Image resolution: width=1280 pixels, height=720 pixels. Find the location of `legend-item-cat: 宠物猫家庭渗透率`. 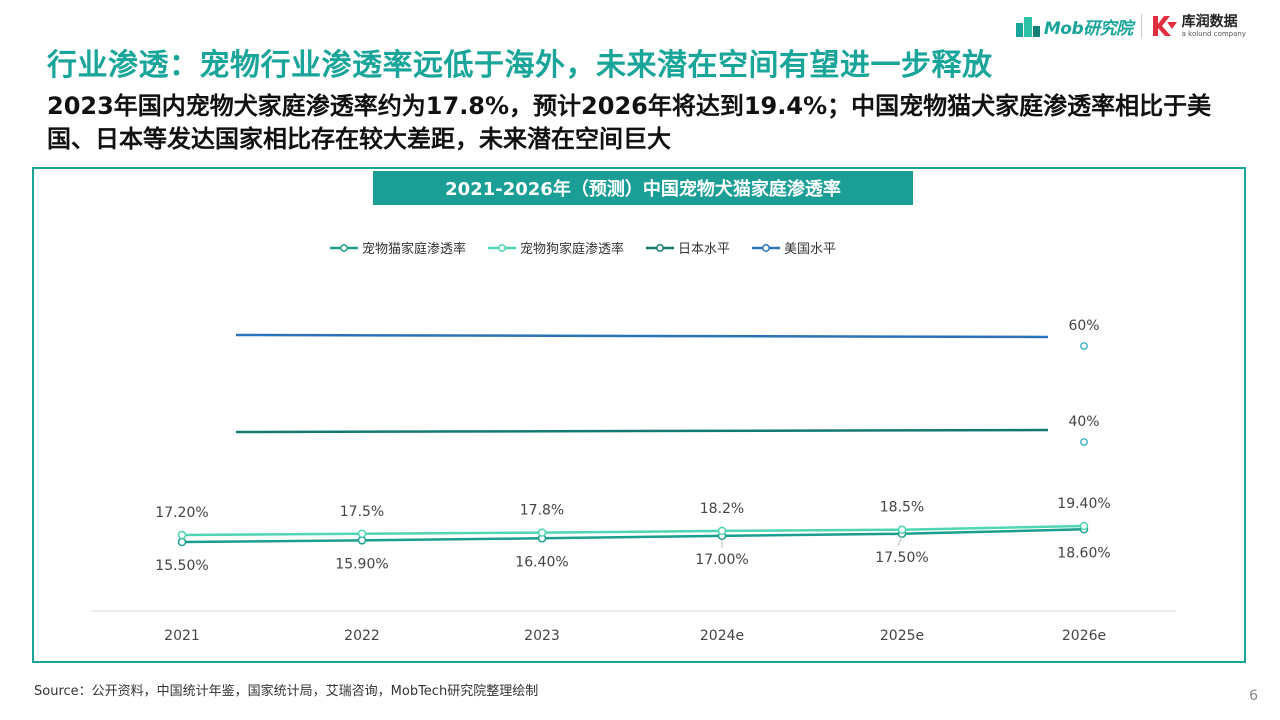

legend-item-cat: 宠物猫家庭渗透率 is located at coordinates (398, 247).